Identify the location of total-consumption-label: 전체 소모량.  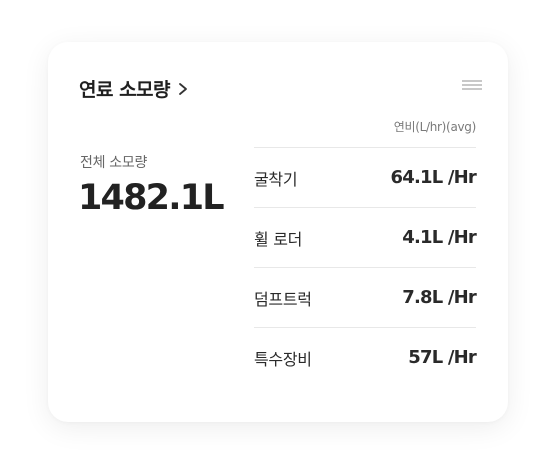
(114, 163).